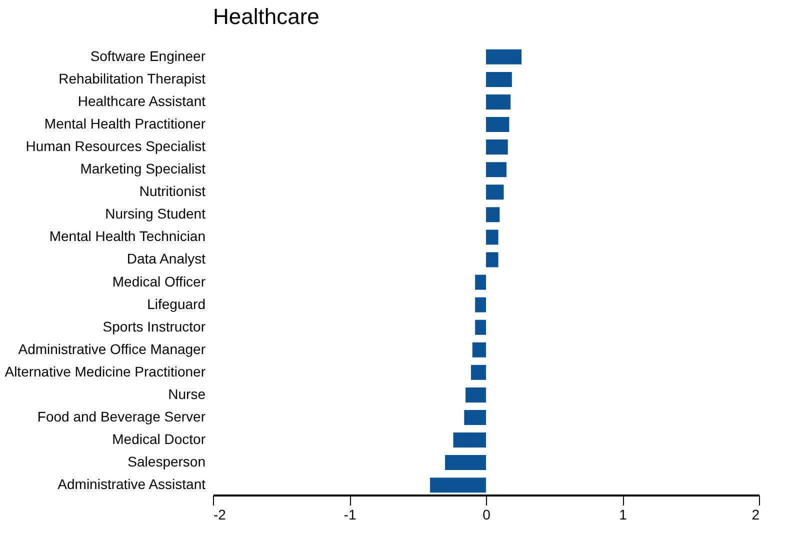  I want to click on y-tick-label: Nurse, so click(187, 394).